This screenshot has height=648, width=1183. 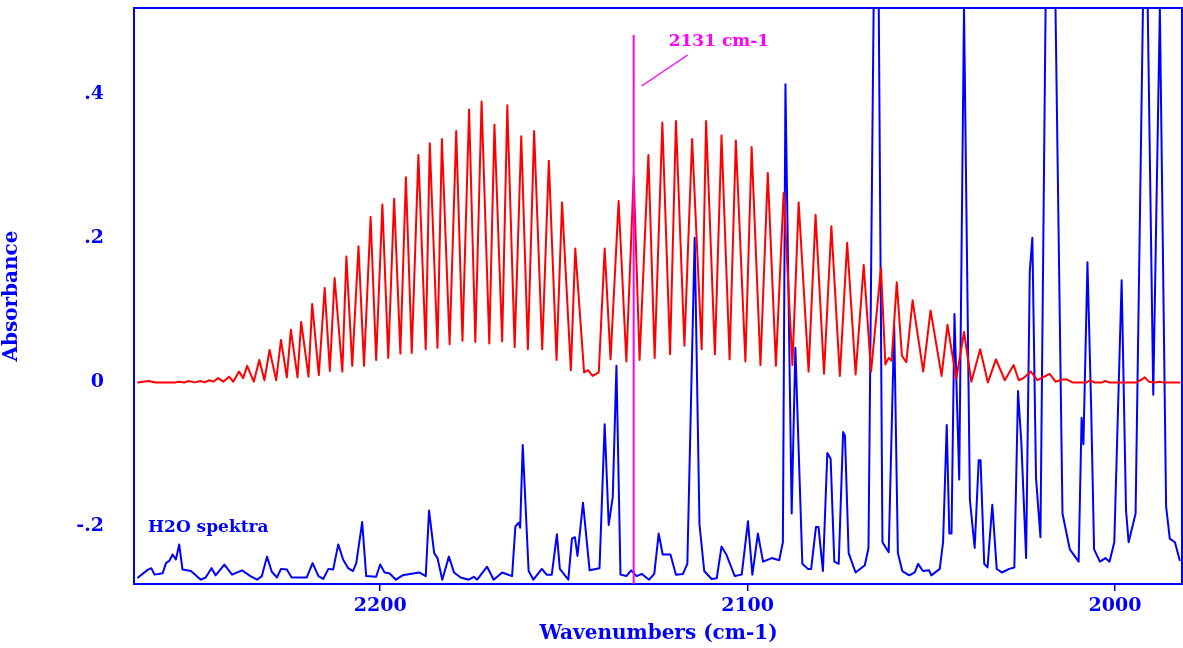 What do you see at coordinates (97, 380) in the screenshot?
I see `y-tick-label: 0` at bounding box center [97, 380].